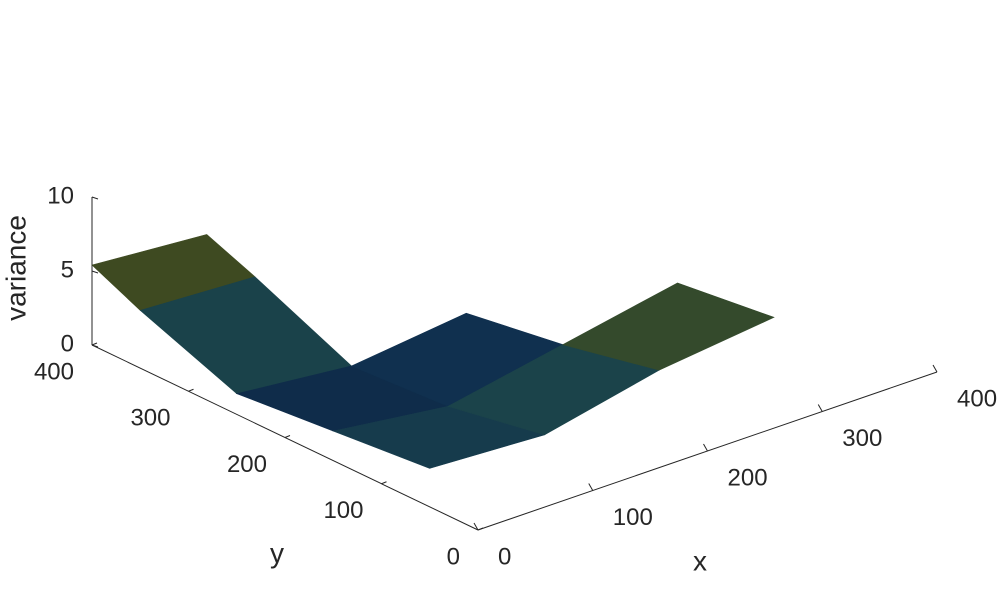 The width and height of the screenshot is (1000, 594). Describe the element at coordinates (15, 268) in the screenshot. I see `z-axis-title: variance` at that location.